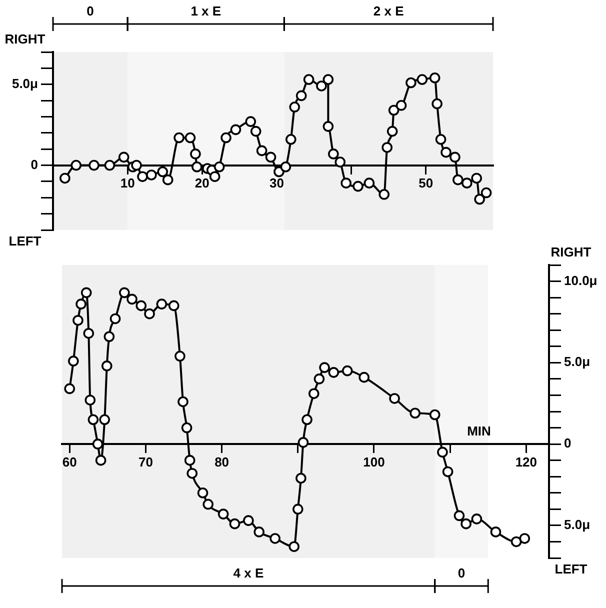  I want to click on y-tick-label: 10.0μ, so click(581, 280).